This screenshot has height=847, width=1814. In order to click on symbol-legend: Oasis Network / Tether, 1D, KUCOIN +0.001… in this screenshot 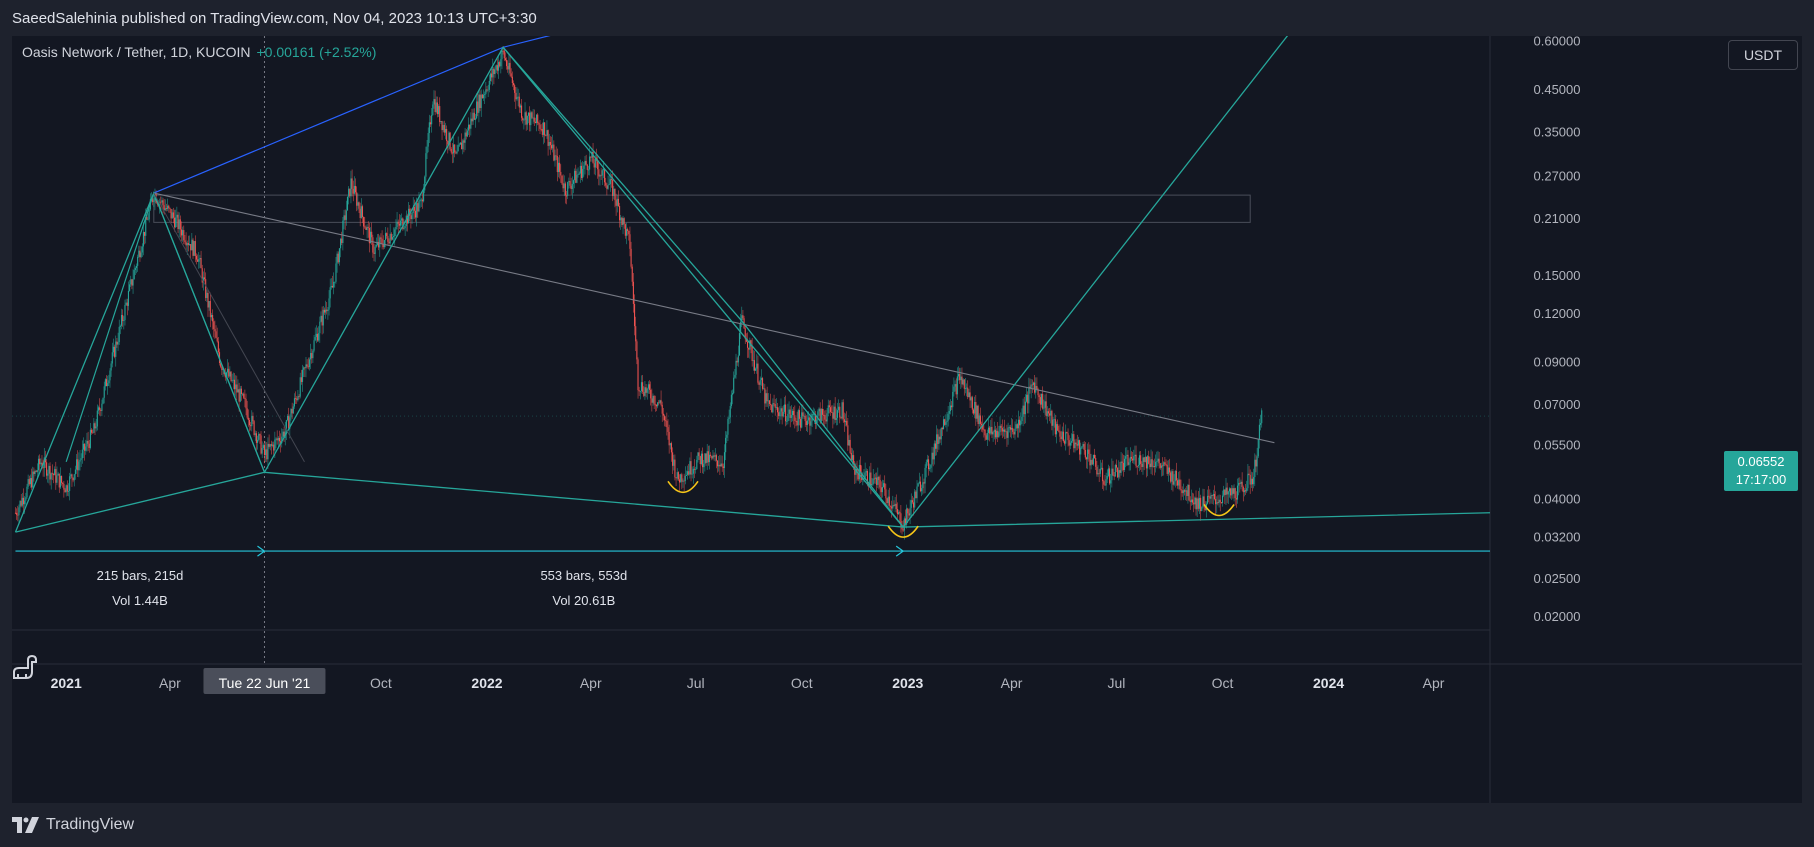, I will do `click(199, 52)`.